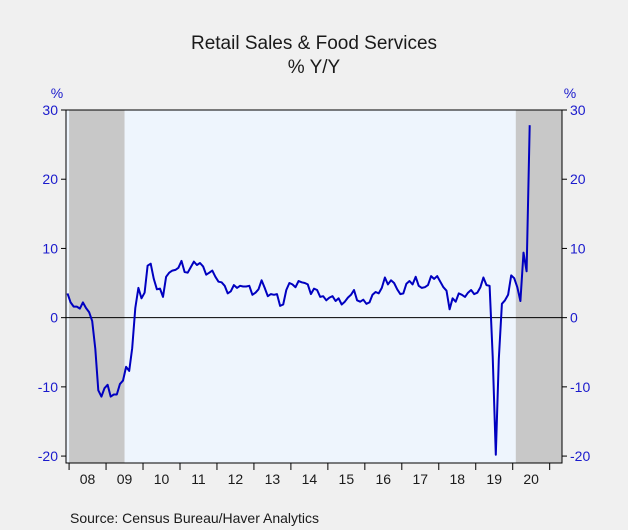 This screenshot has width=628, height=530. Describe the element at coordinates (574, 318) in the screenshot. I see `y-tick-label-right: 0` at that location.